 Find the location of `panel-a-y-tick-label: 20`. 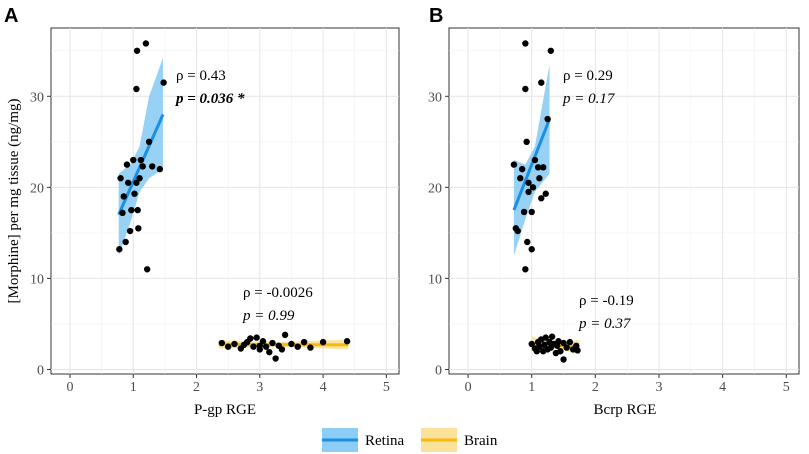

panel-a-y-tick-label: 20 is located at coordinates (37, 188).